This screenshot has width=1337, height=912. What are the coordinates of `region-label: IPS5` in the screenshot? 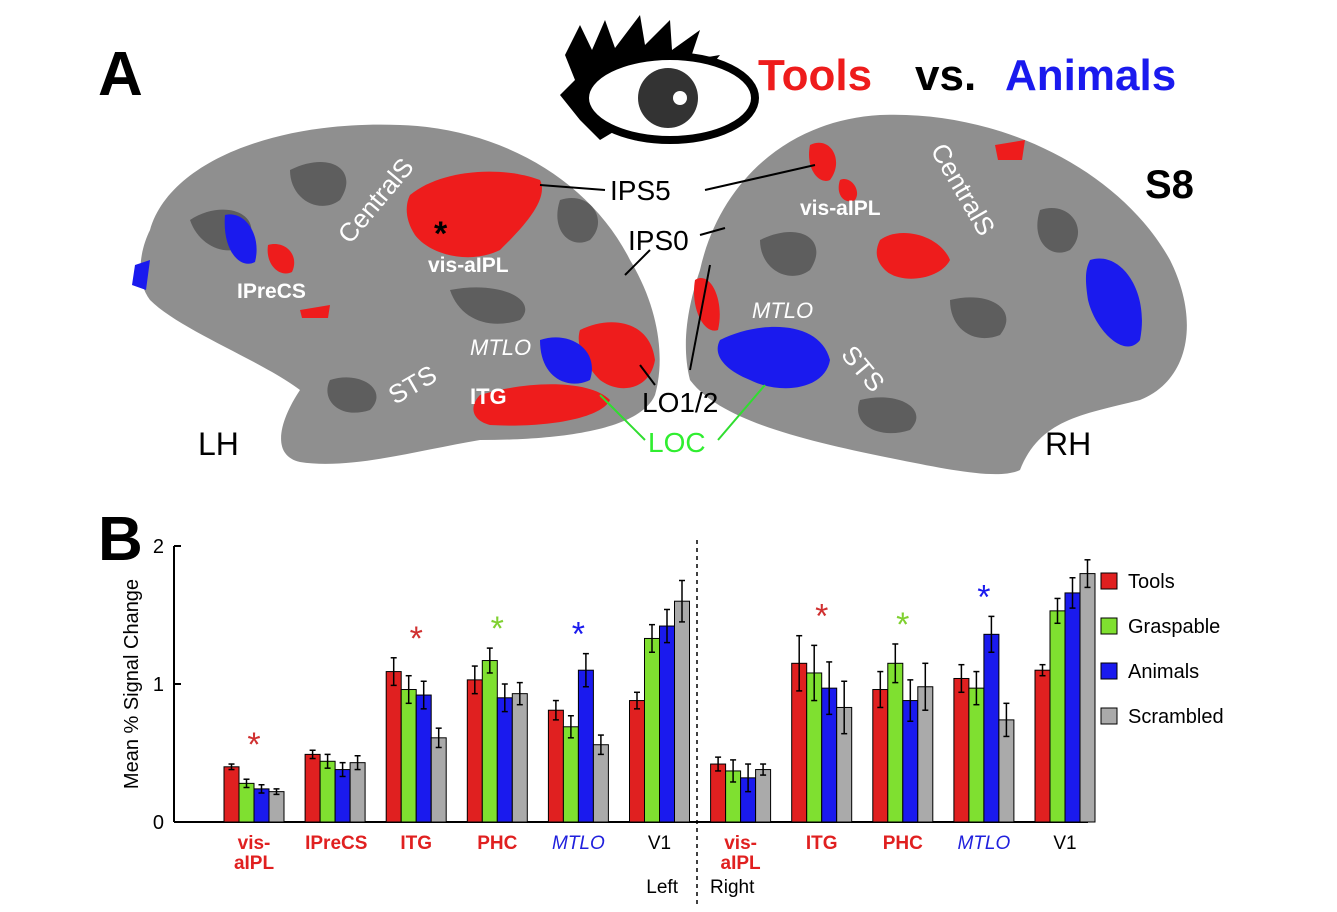 It's located at (640, 190).